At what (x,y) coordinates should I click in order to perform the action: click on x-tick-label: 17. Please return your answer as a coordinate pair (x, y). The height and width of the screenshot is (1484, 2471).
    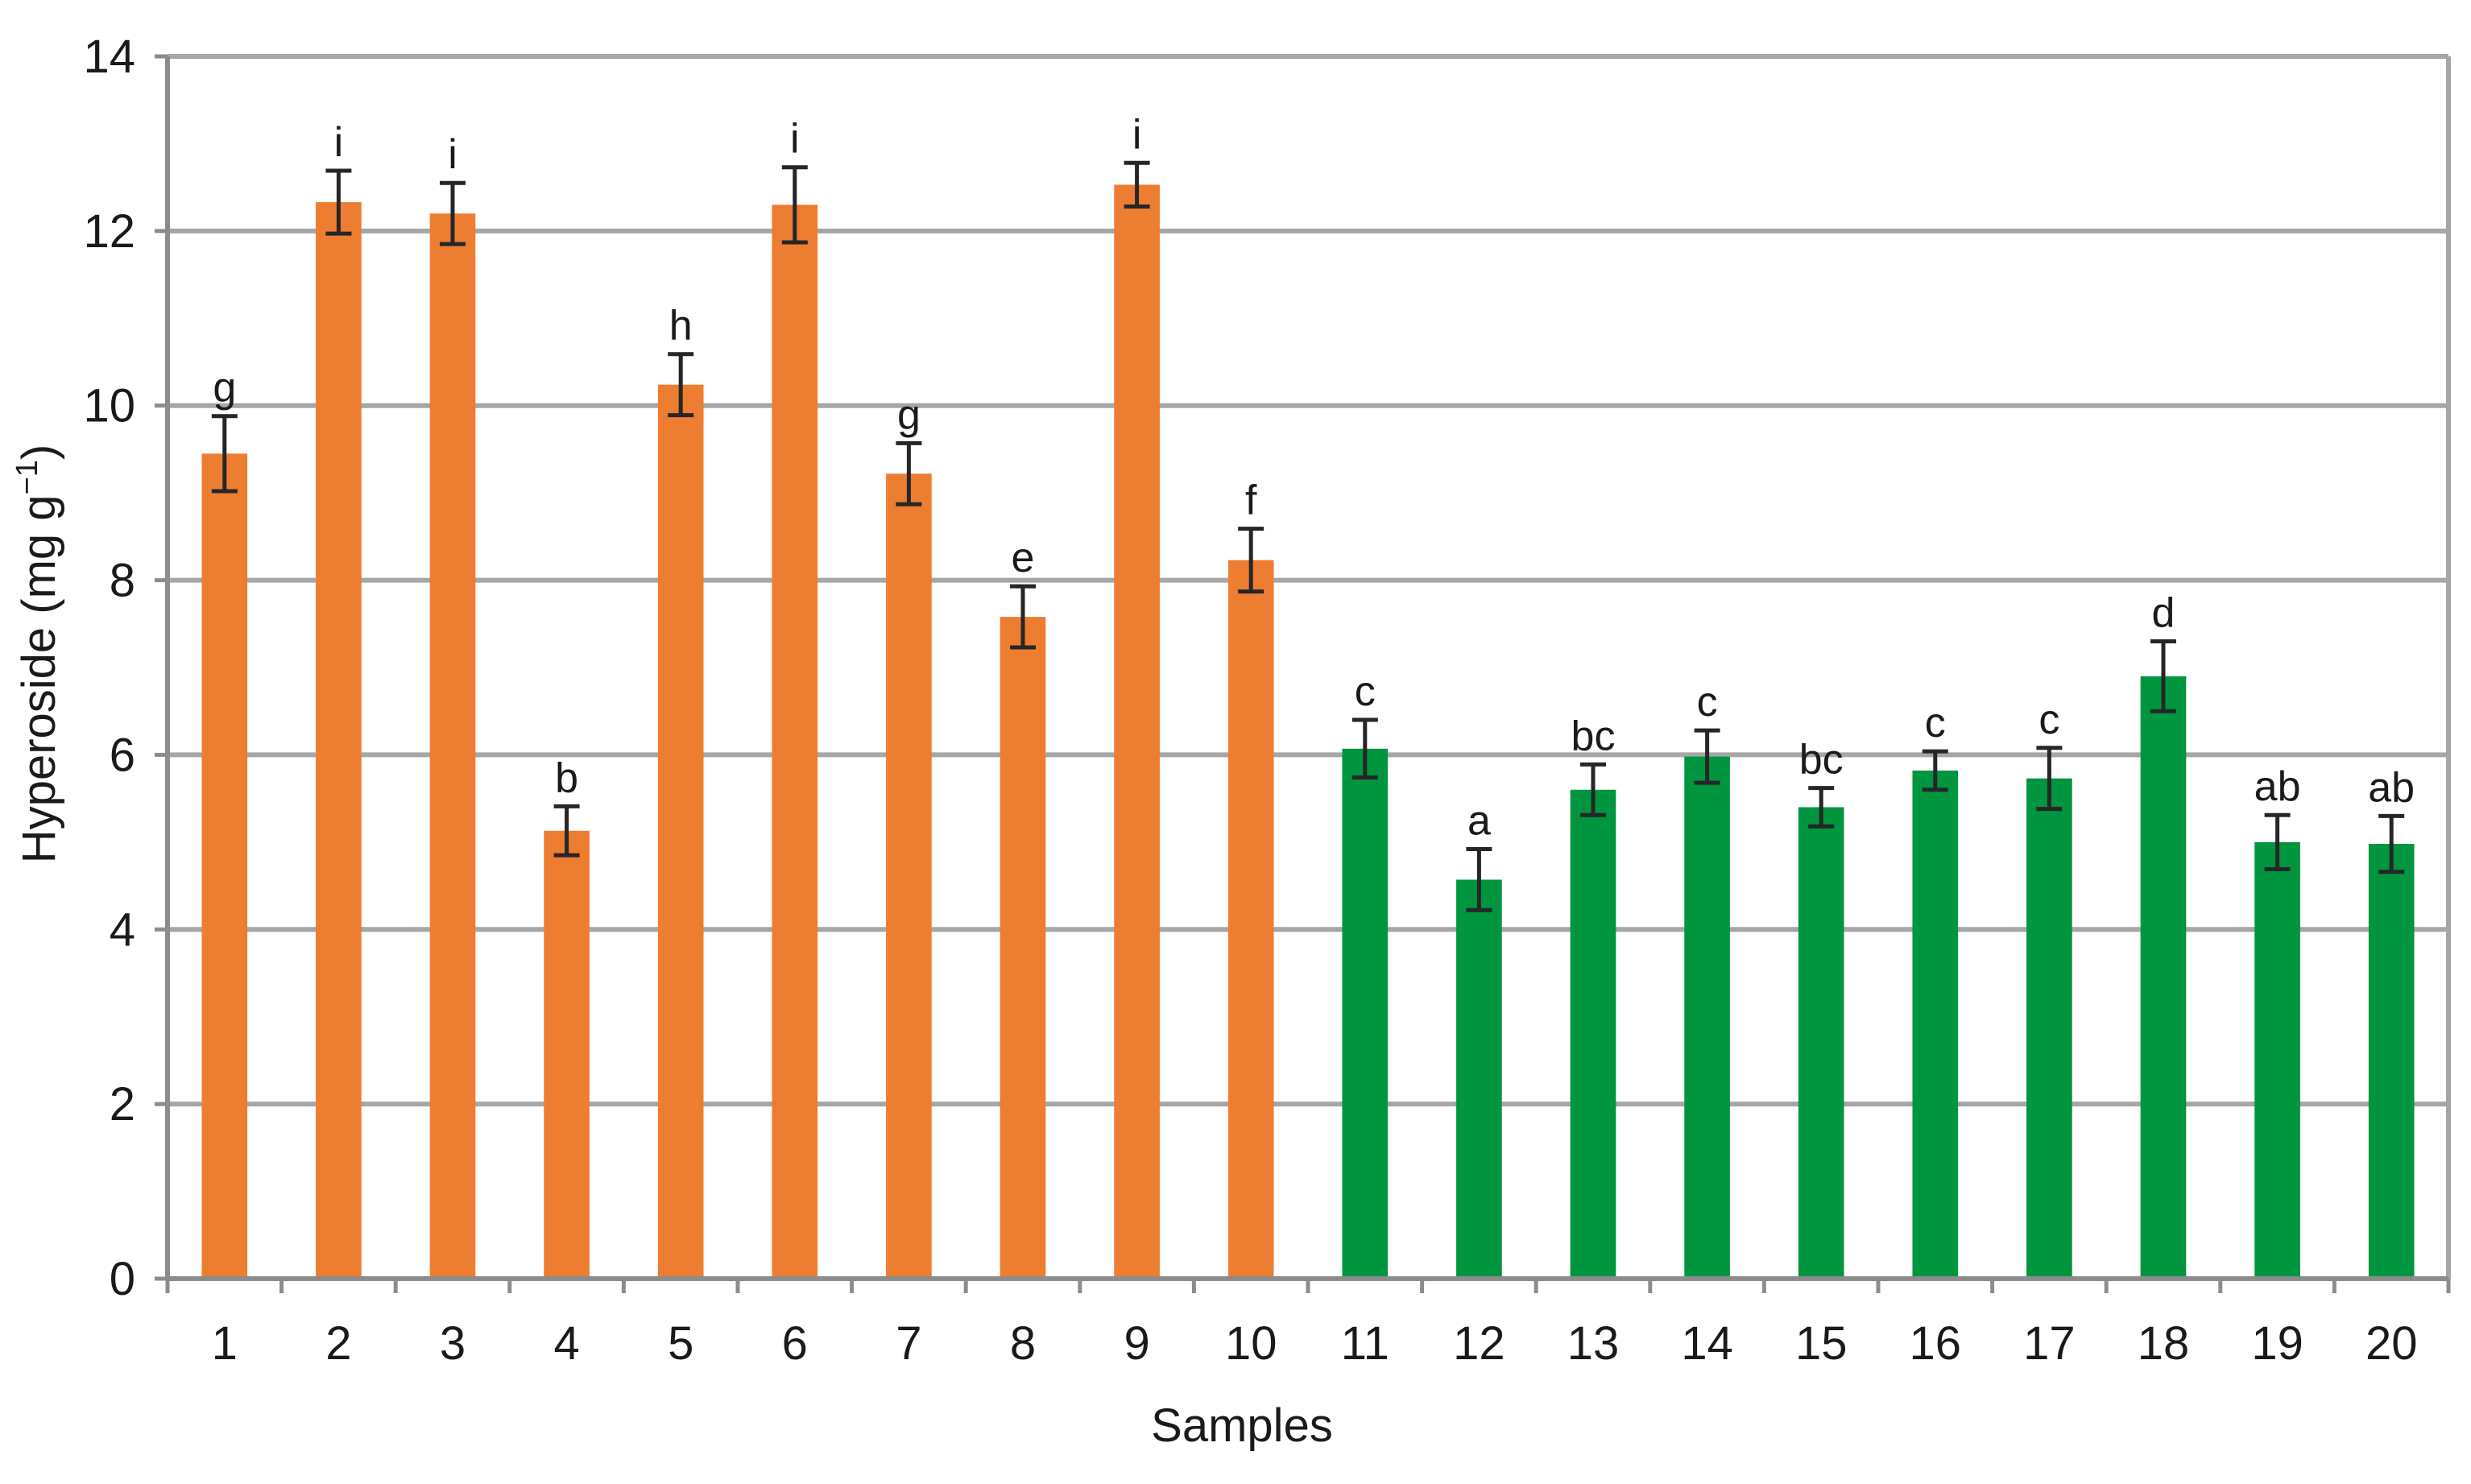
    Looking at the image, I should click on (2049, 1343).